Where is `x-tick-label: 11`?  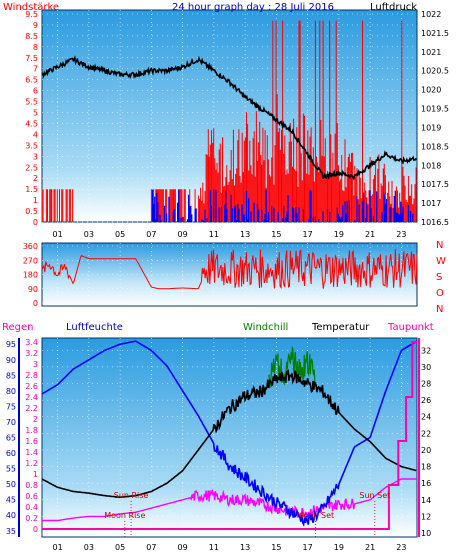 x-tick-label: 11 is located at coordinates (214, 234).